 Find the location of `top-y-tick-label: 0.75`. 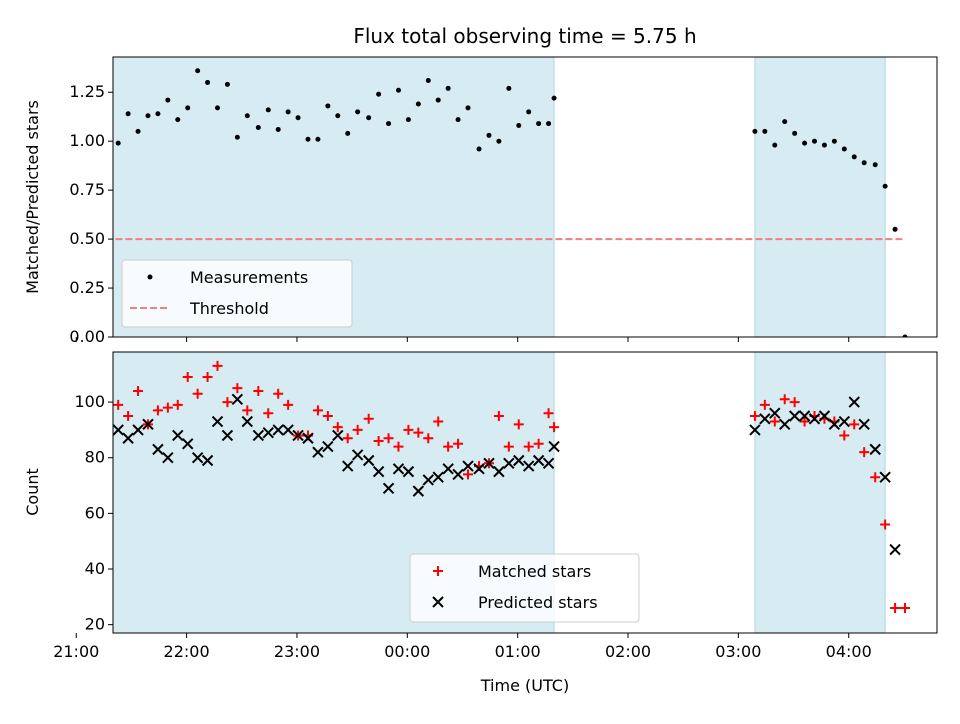

top-y-tick-label: 0.75 is located at coordinates (87, 189).